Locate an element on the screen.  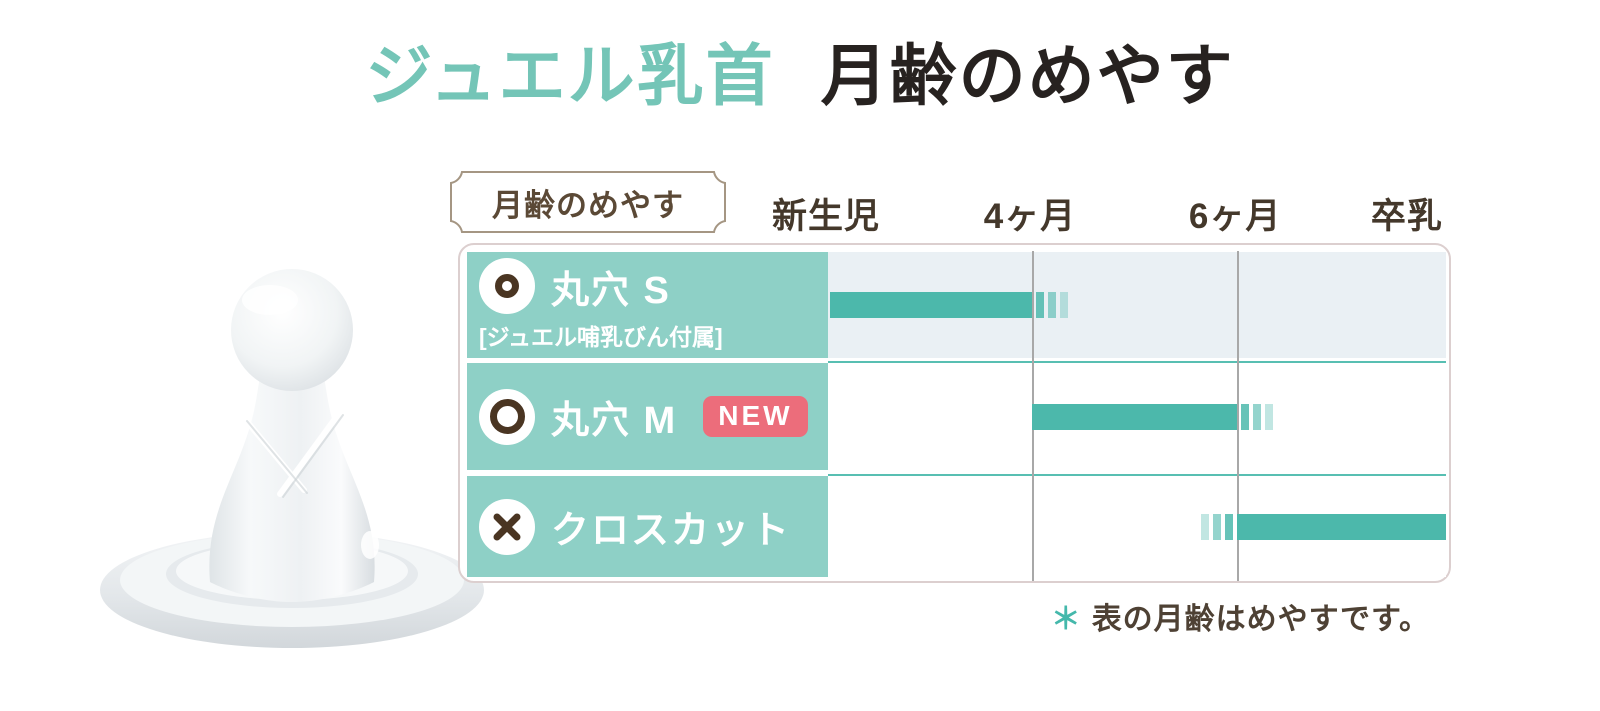
row-label-cell-2: クロスカット is located at coordinates (647, 526).